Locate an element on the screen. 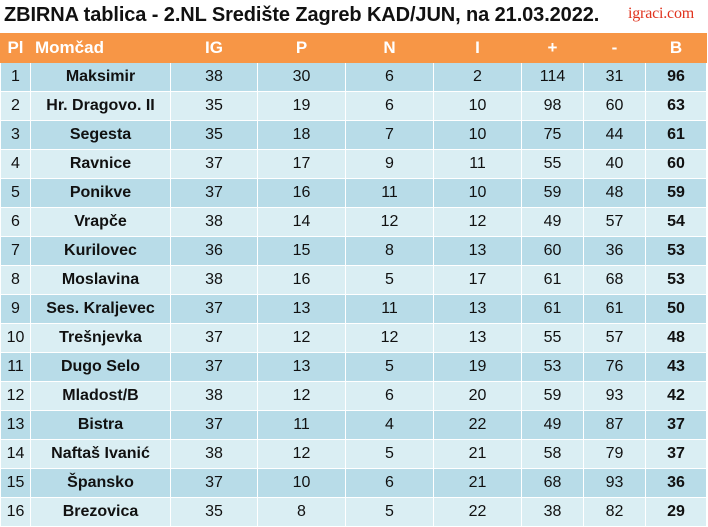  table-row: 2 Hr. Dragovo. II 35 19 6 10 98 60 63 is located at coordinates (353, 106).